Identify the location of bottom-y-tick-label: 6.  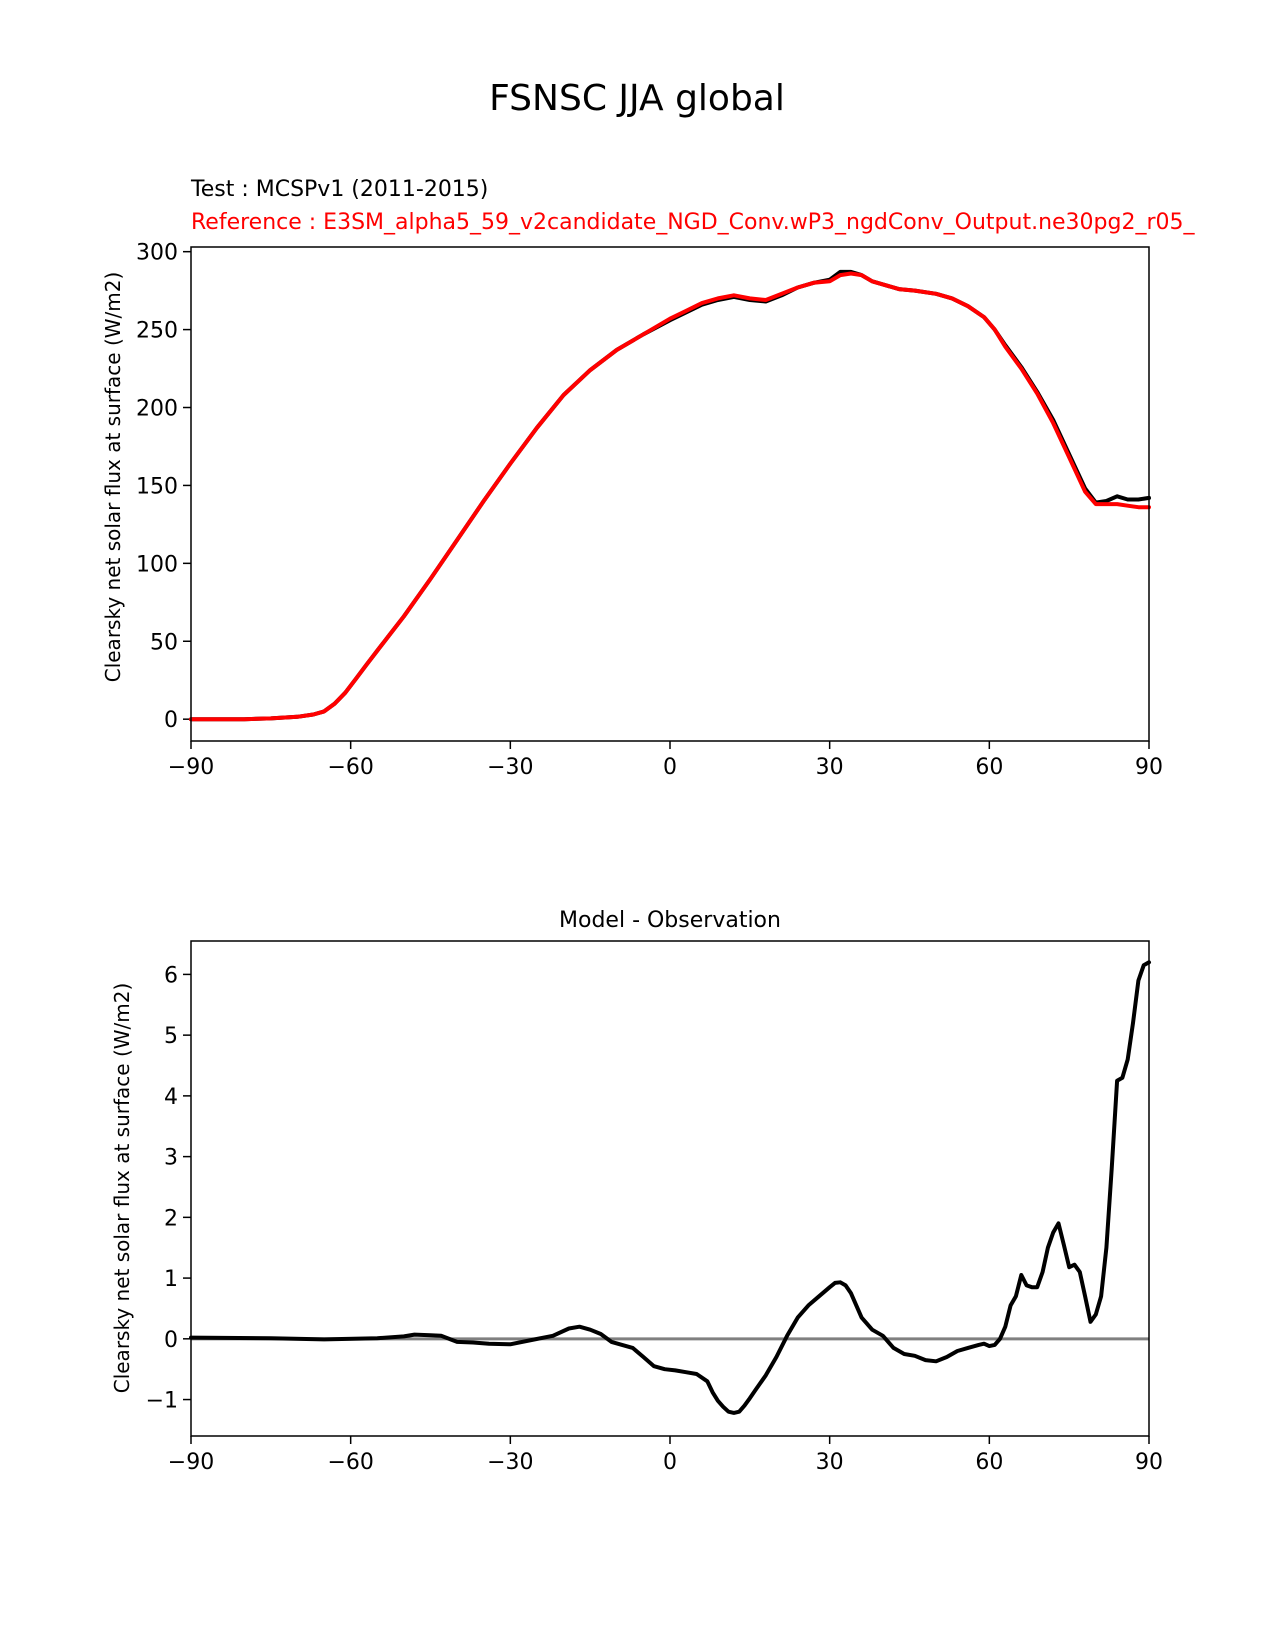
(171, 975).